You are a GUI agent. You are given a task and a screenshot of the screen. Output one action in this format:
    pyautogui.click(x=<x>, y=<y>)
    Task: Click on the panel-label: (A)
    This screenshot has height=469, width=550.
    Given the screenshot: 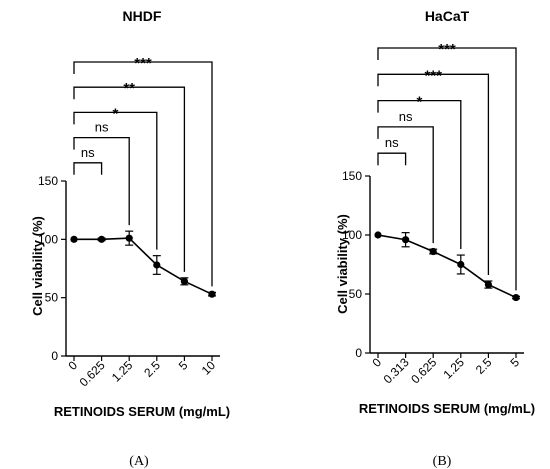 What is the action you would take?
    pyautogui.click(x=139, y=461)
    